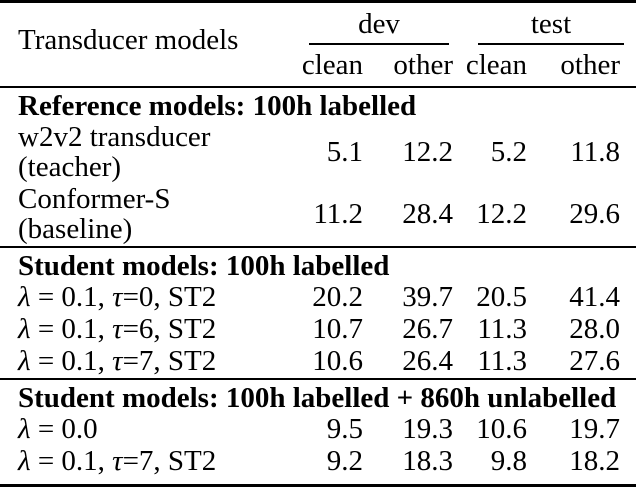  What do you see at coordinates (594, 461) in the screenshot?
I see `value-cell: 18.2` at bounding box center [594, 461].